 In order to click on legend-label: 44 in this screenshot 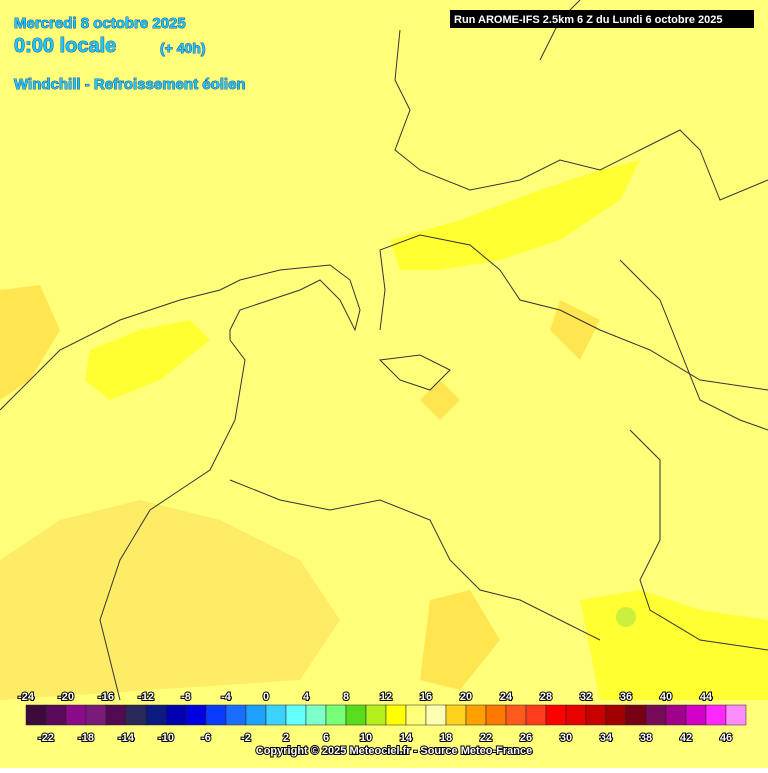, I will do `click(706, 697)`.